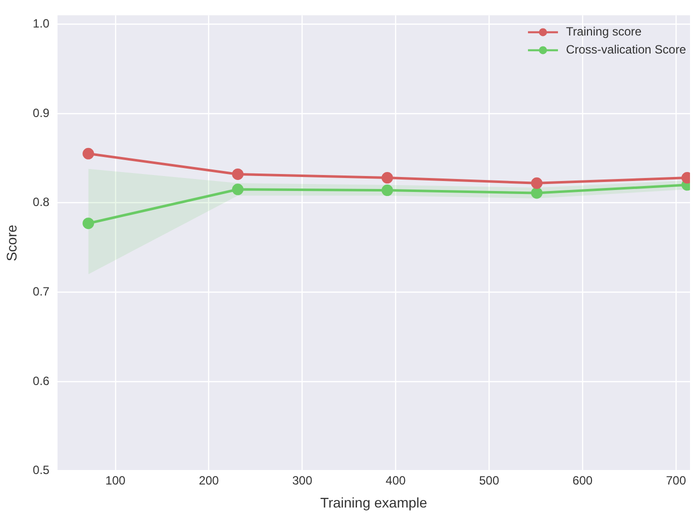  I want to click on x-tick-label: 100, so click(115, 480).